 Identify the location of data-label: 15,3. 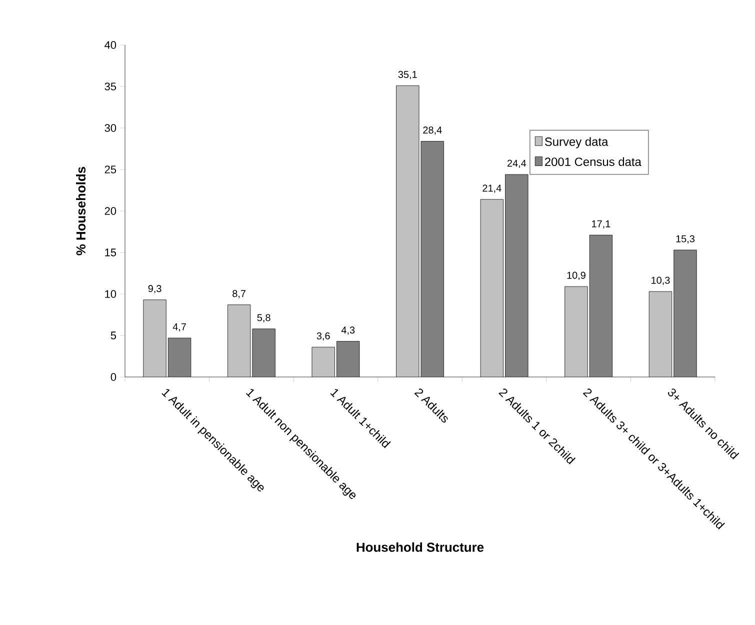
(685, 239).